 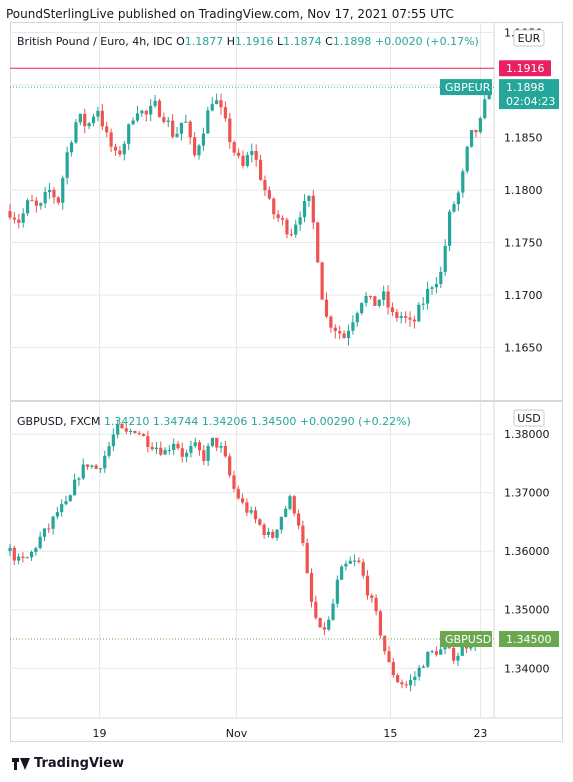 What do you see at coordinates (466, 87) in the screenshot?
I see `symbol-tag-bg` at bounding box center [466, 87].